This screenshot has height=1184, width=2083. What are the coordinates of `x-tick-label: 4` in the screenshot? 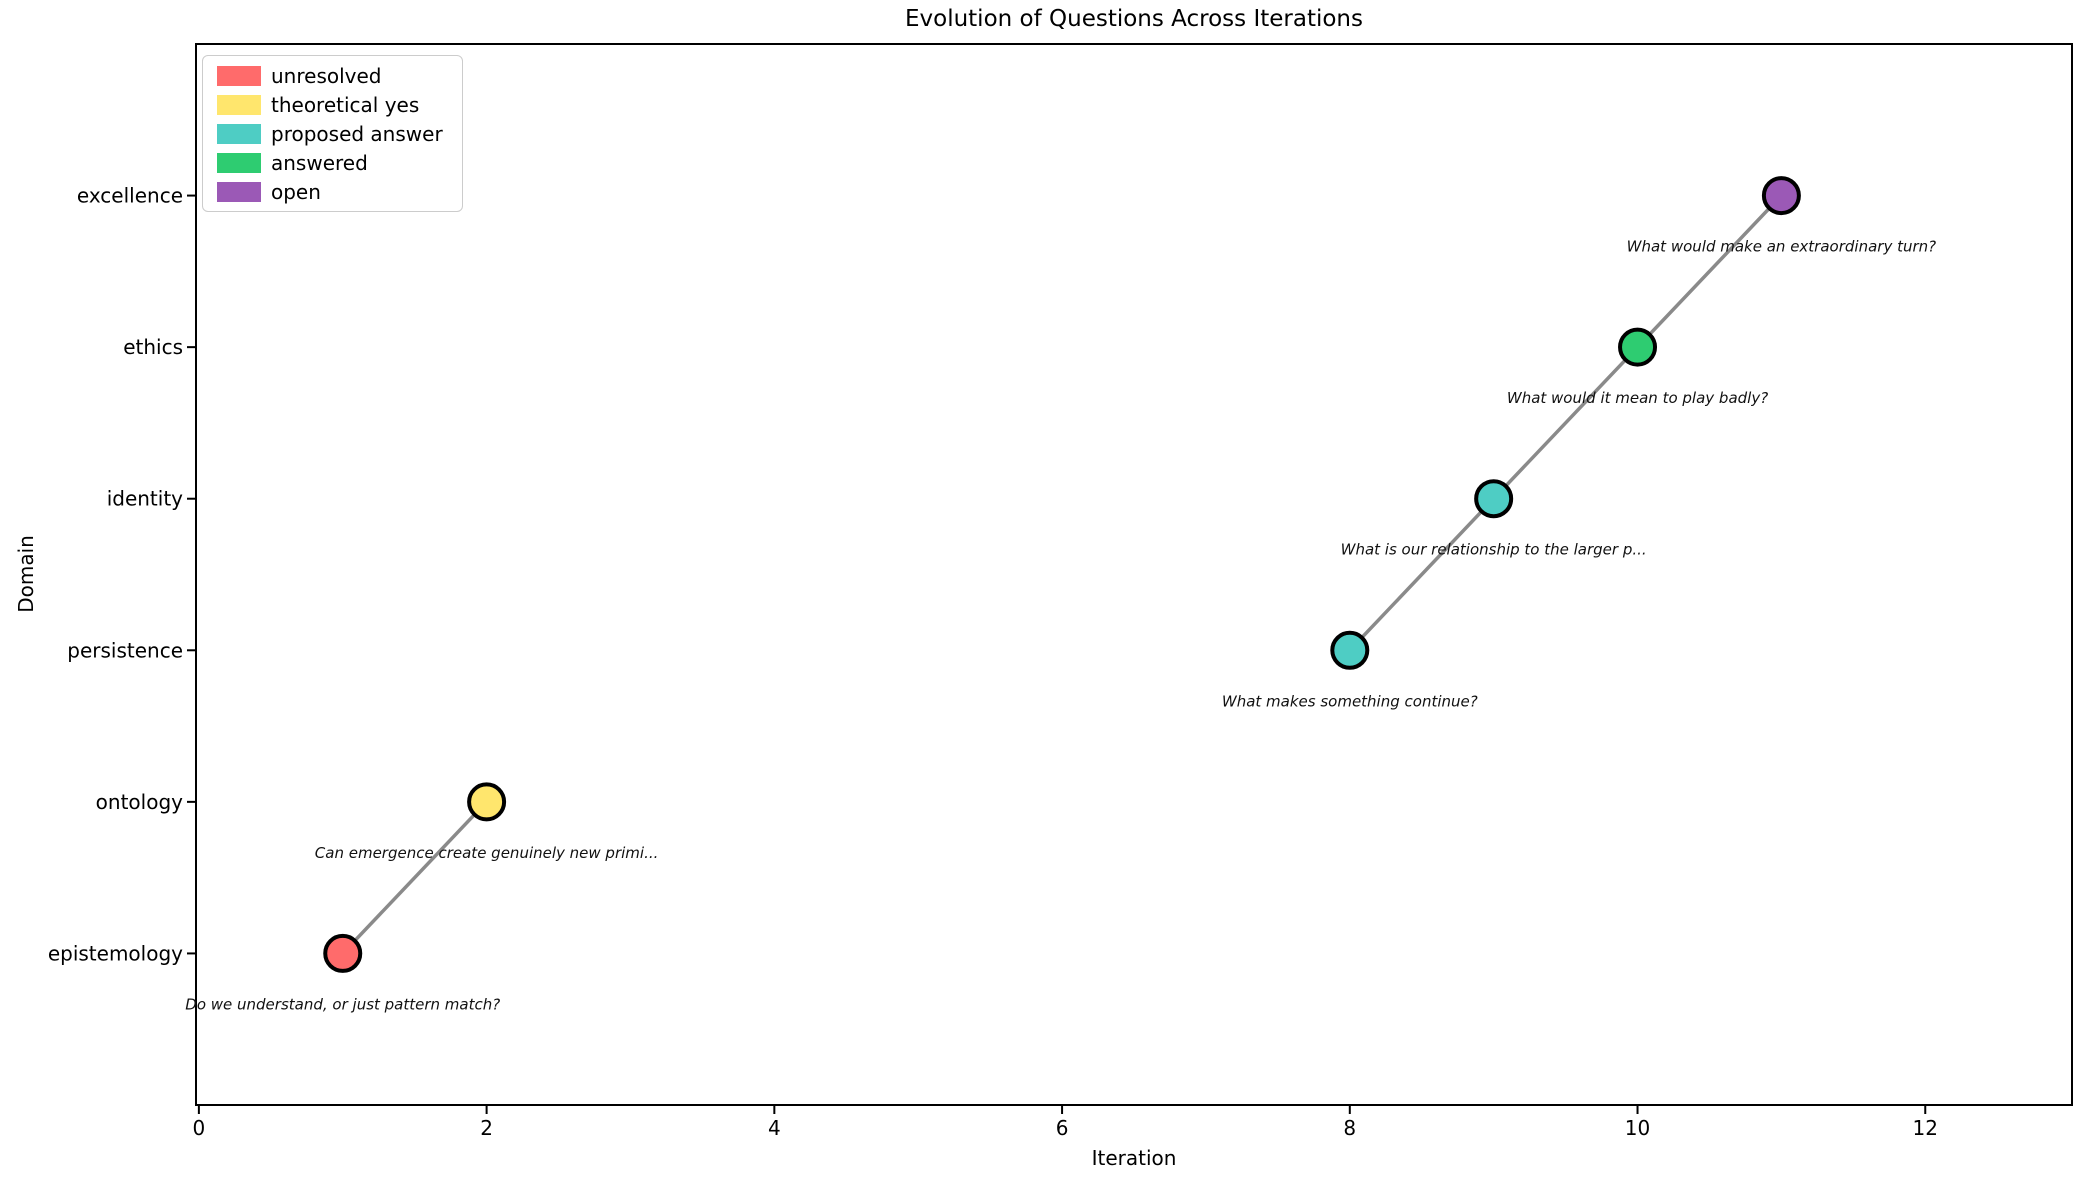 It's located at (774, 1128).